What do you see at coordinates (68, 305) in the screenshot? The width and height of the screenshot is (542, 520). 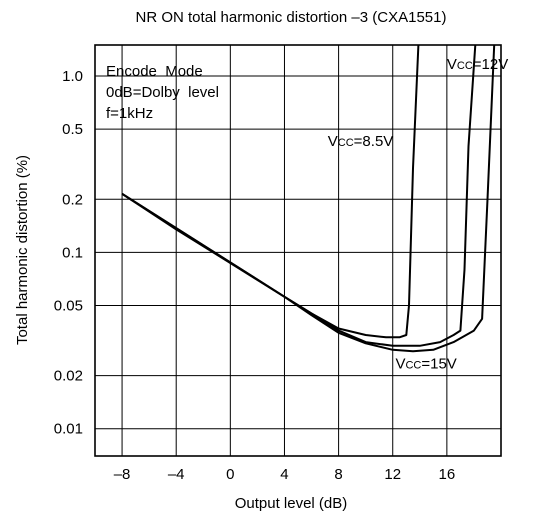 I see `y-tick-label: 0.05` at bounding box center [68, 305].